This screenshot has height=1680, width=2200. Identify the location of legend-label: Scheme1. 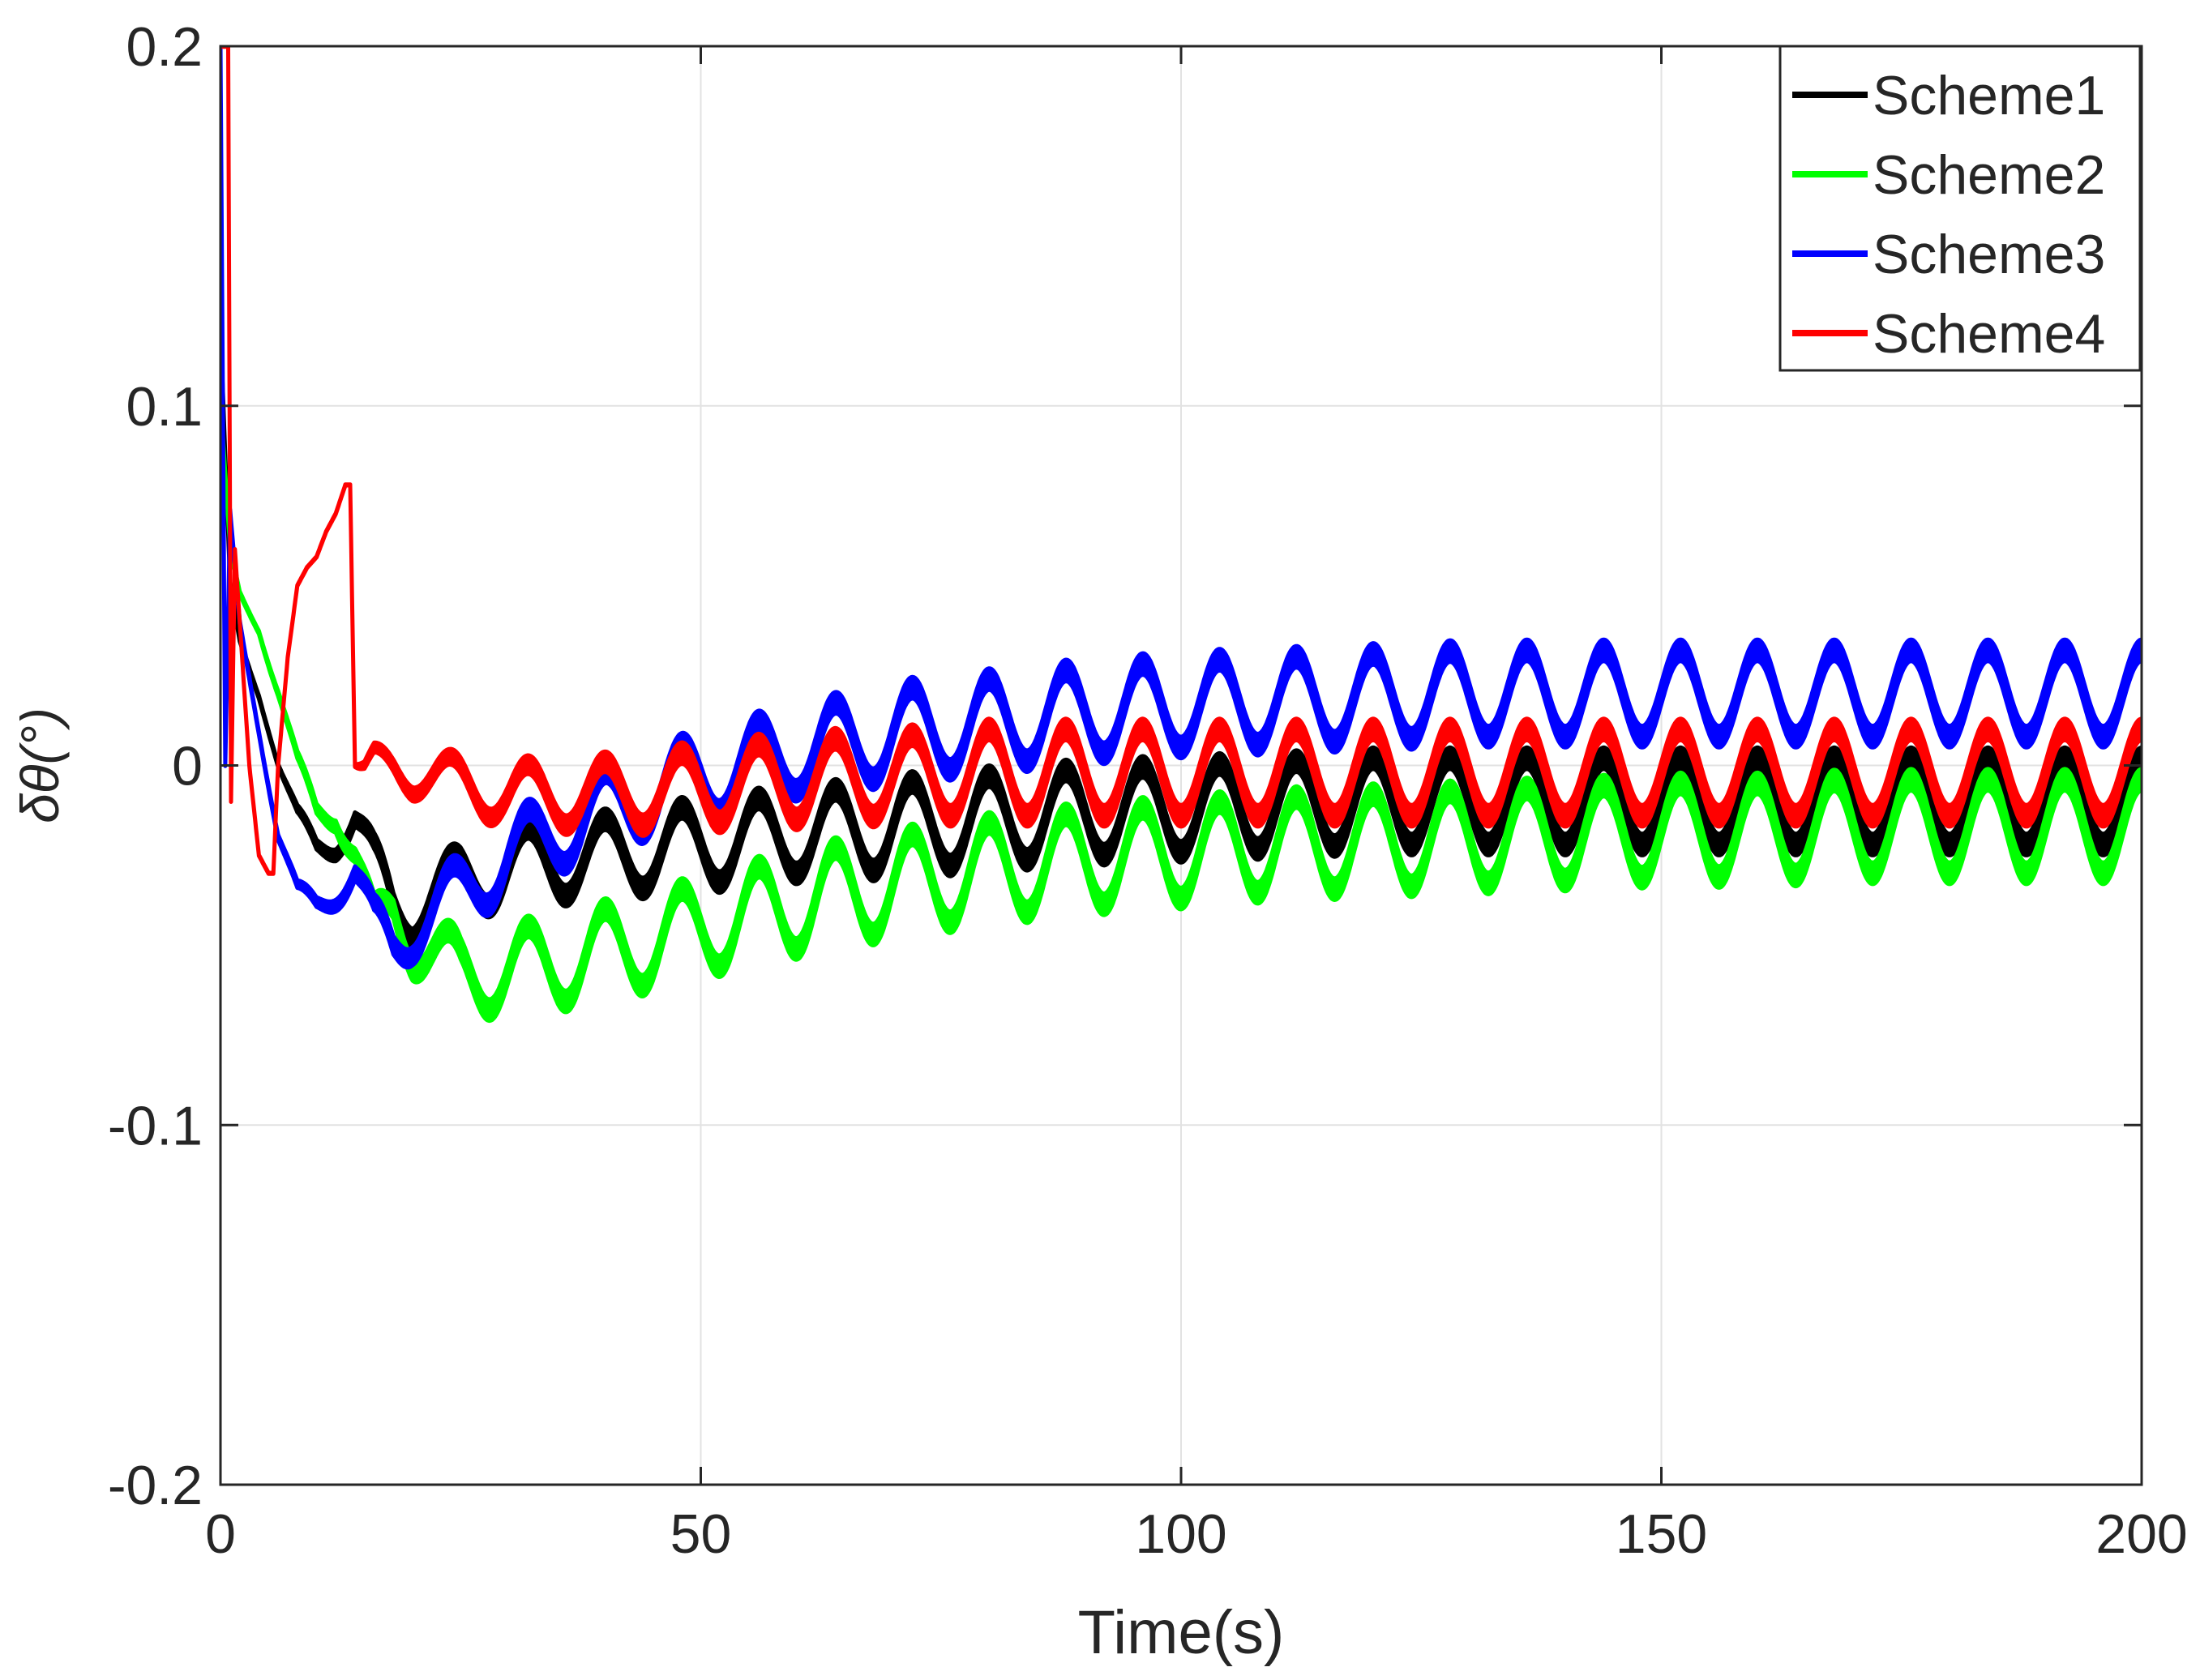
(1989, 95).